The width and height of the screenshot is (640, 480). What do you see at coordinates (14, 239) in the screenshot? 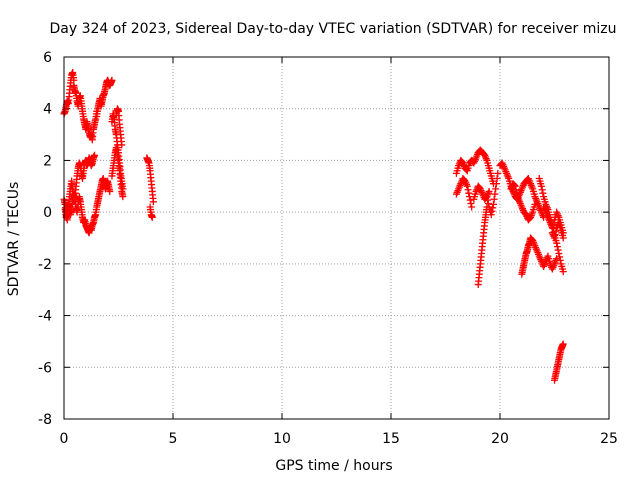
I see `y-axis-label: SDTVAR / TECUs` at bounding box center [14, 239].